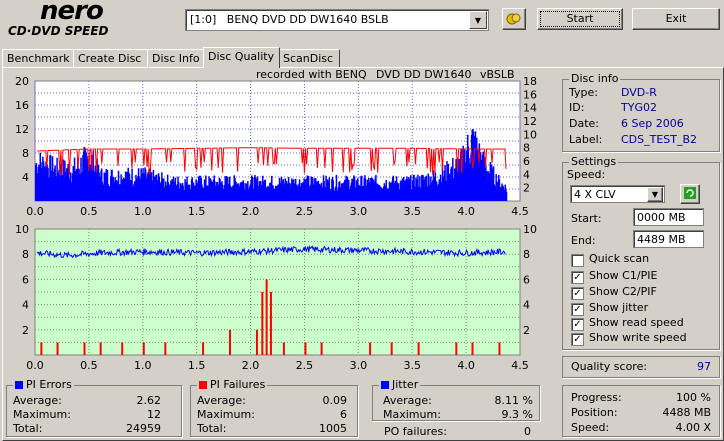 This screenshot has width=724, height=441. I want to click on refresh-icon, so click(690, 193).